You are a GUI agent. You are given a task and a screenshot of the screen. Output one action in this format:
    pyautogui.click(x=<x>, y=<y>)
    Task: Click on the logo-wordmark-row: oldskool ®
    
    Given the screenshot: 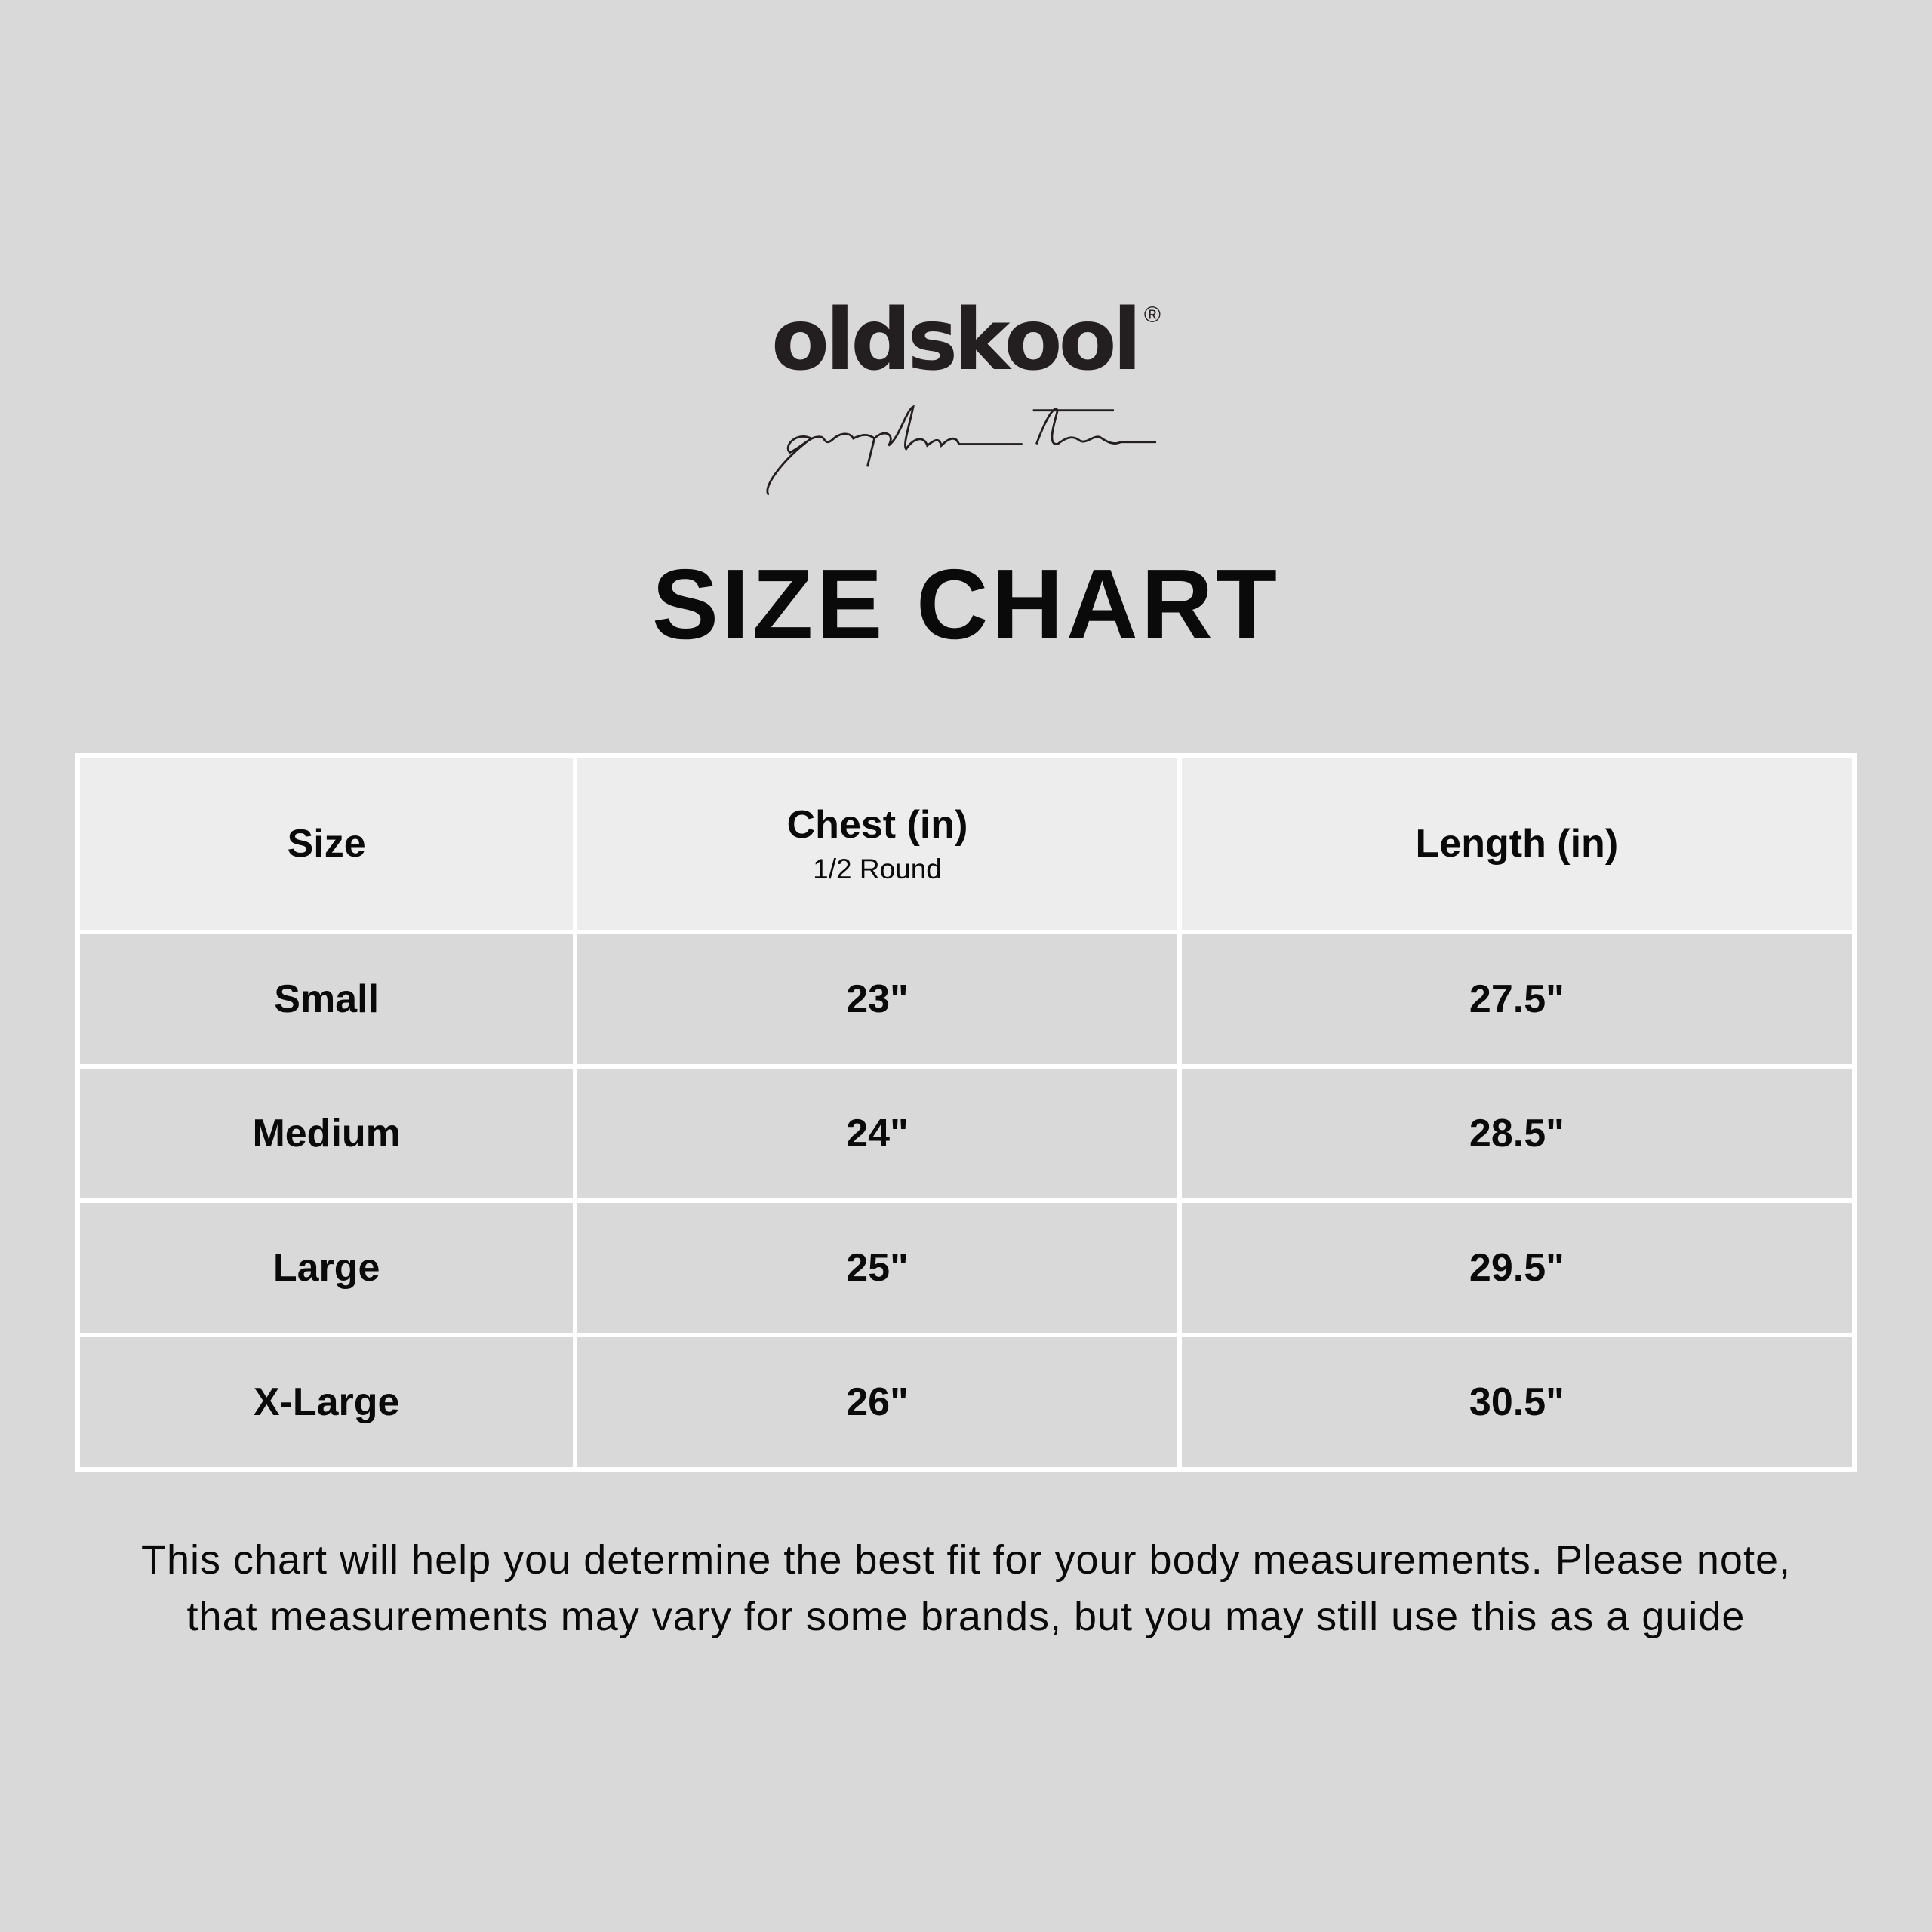 What is the action you would take?
    pyautogui.click(x=966, y=347)
    